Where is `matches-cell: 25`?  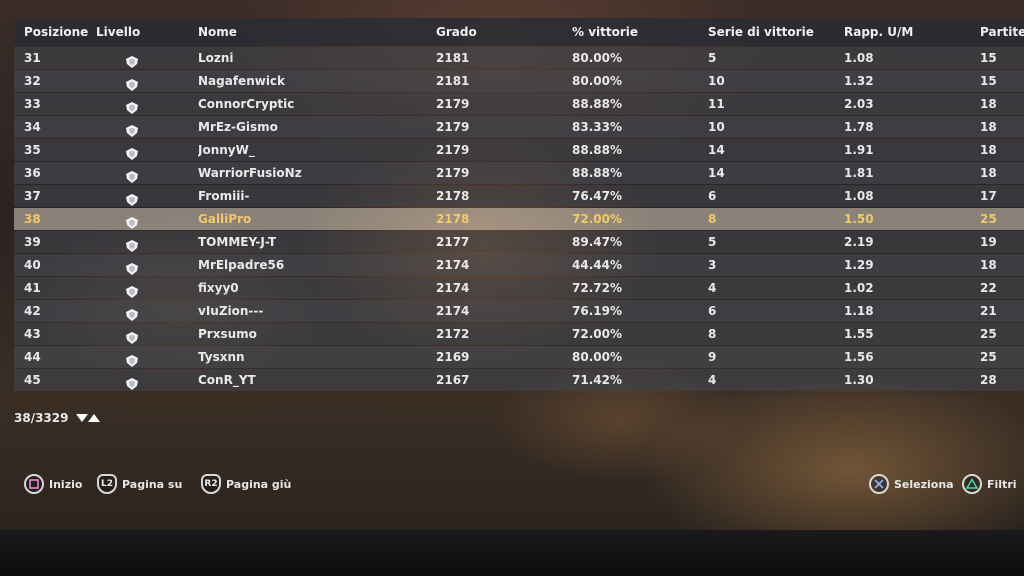 matches-cell: 25 is located at coordinates (988, 334).